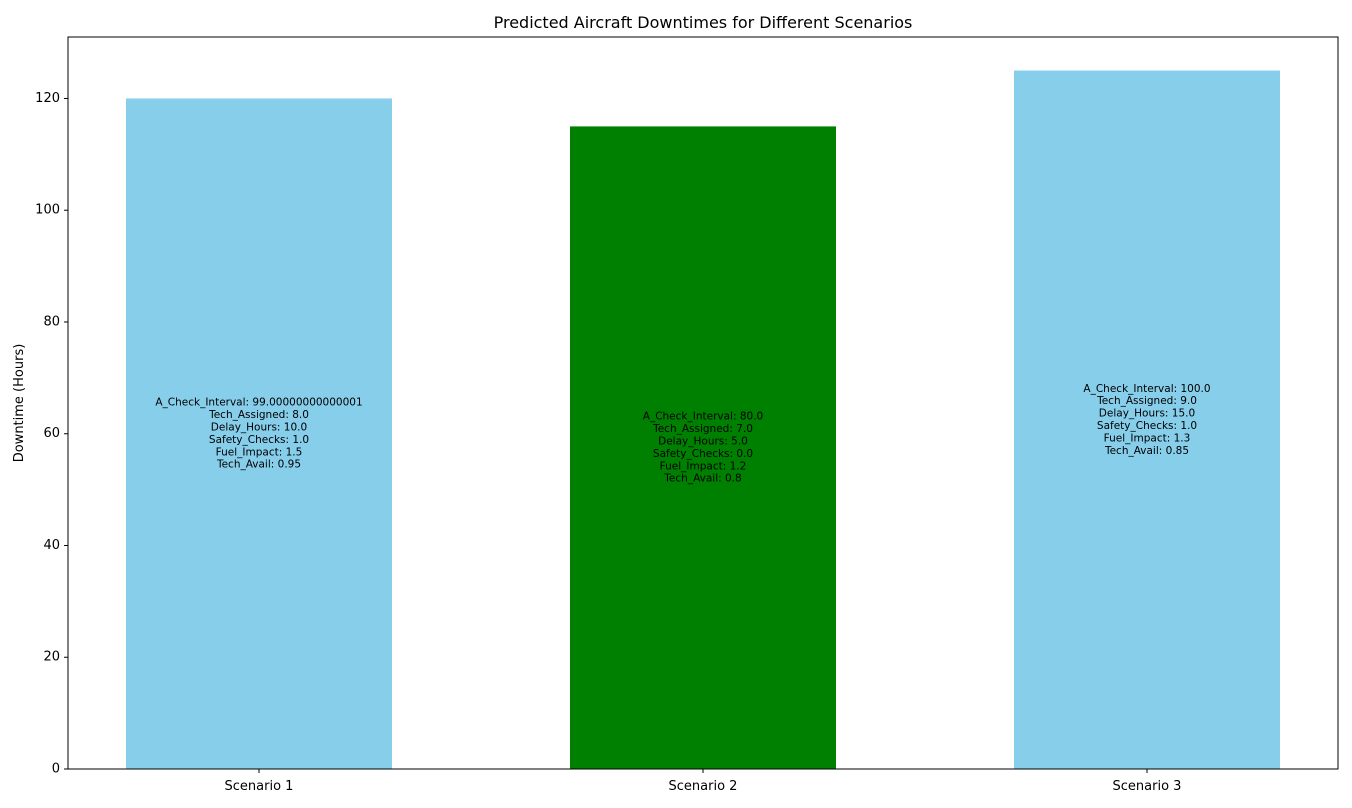 This screenshot has height=808, width=1352. What do you see at coordinates (1147, 414) in the screenshot?
I see `bar-annotation-line: Delay_Hours: 15.0` at bounding box center [1147, 414].